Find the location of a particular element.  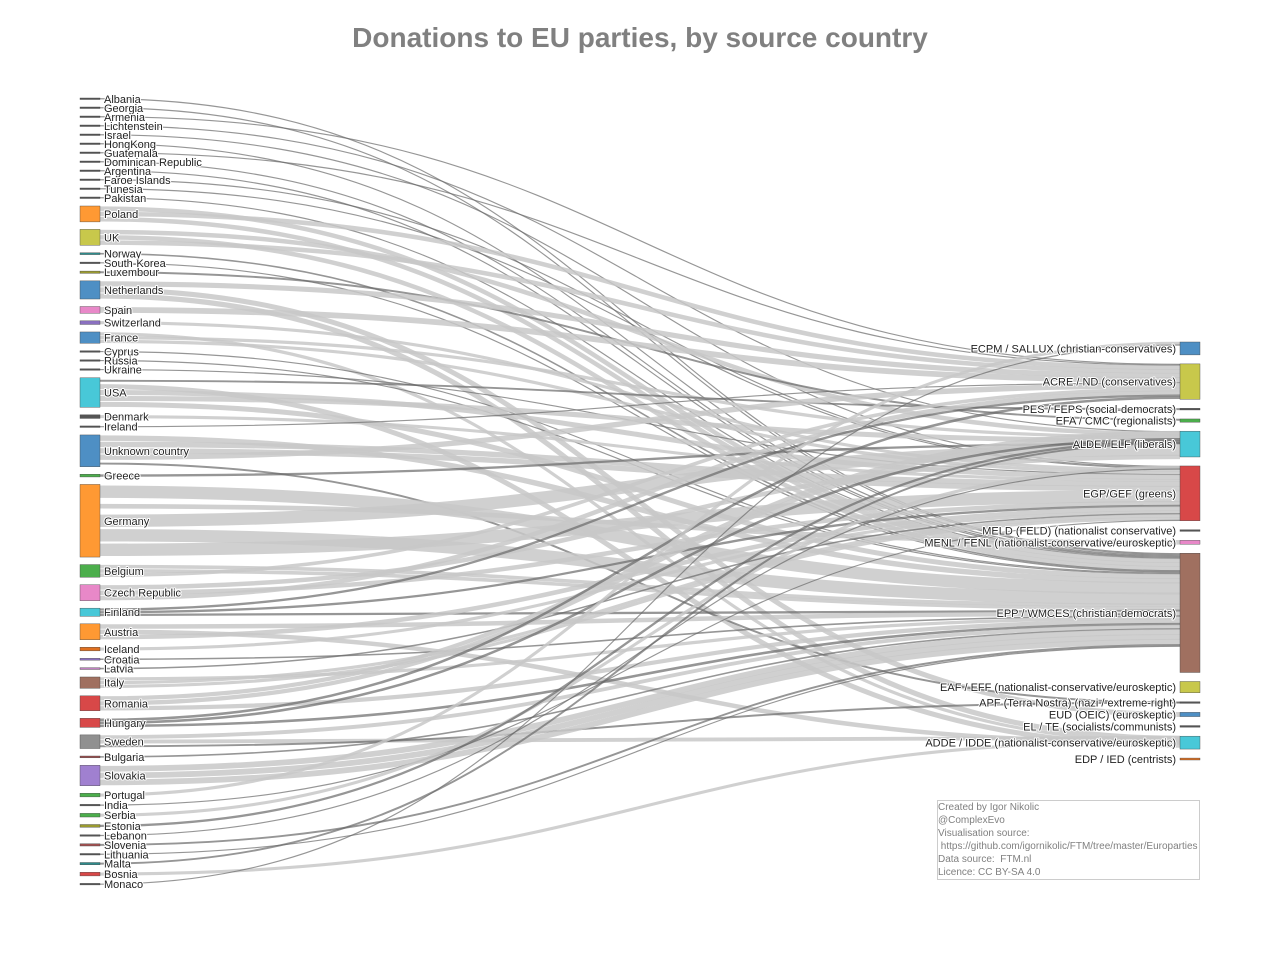

source-node-label: Dominican Republic is located at coordinates (153, 163).